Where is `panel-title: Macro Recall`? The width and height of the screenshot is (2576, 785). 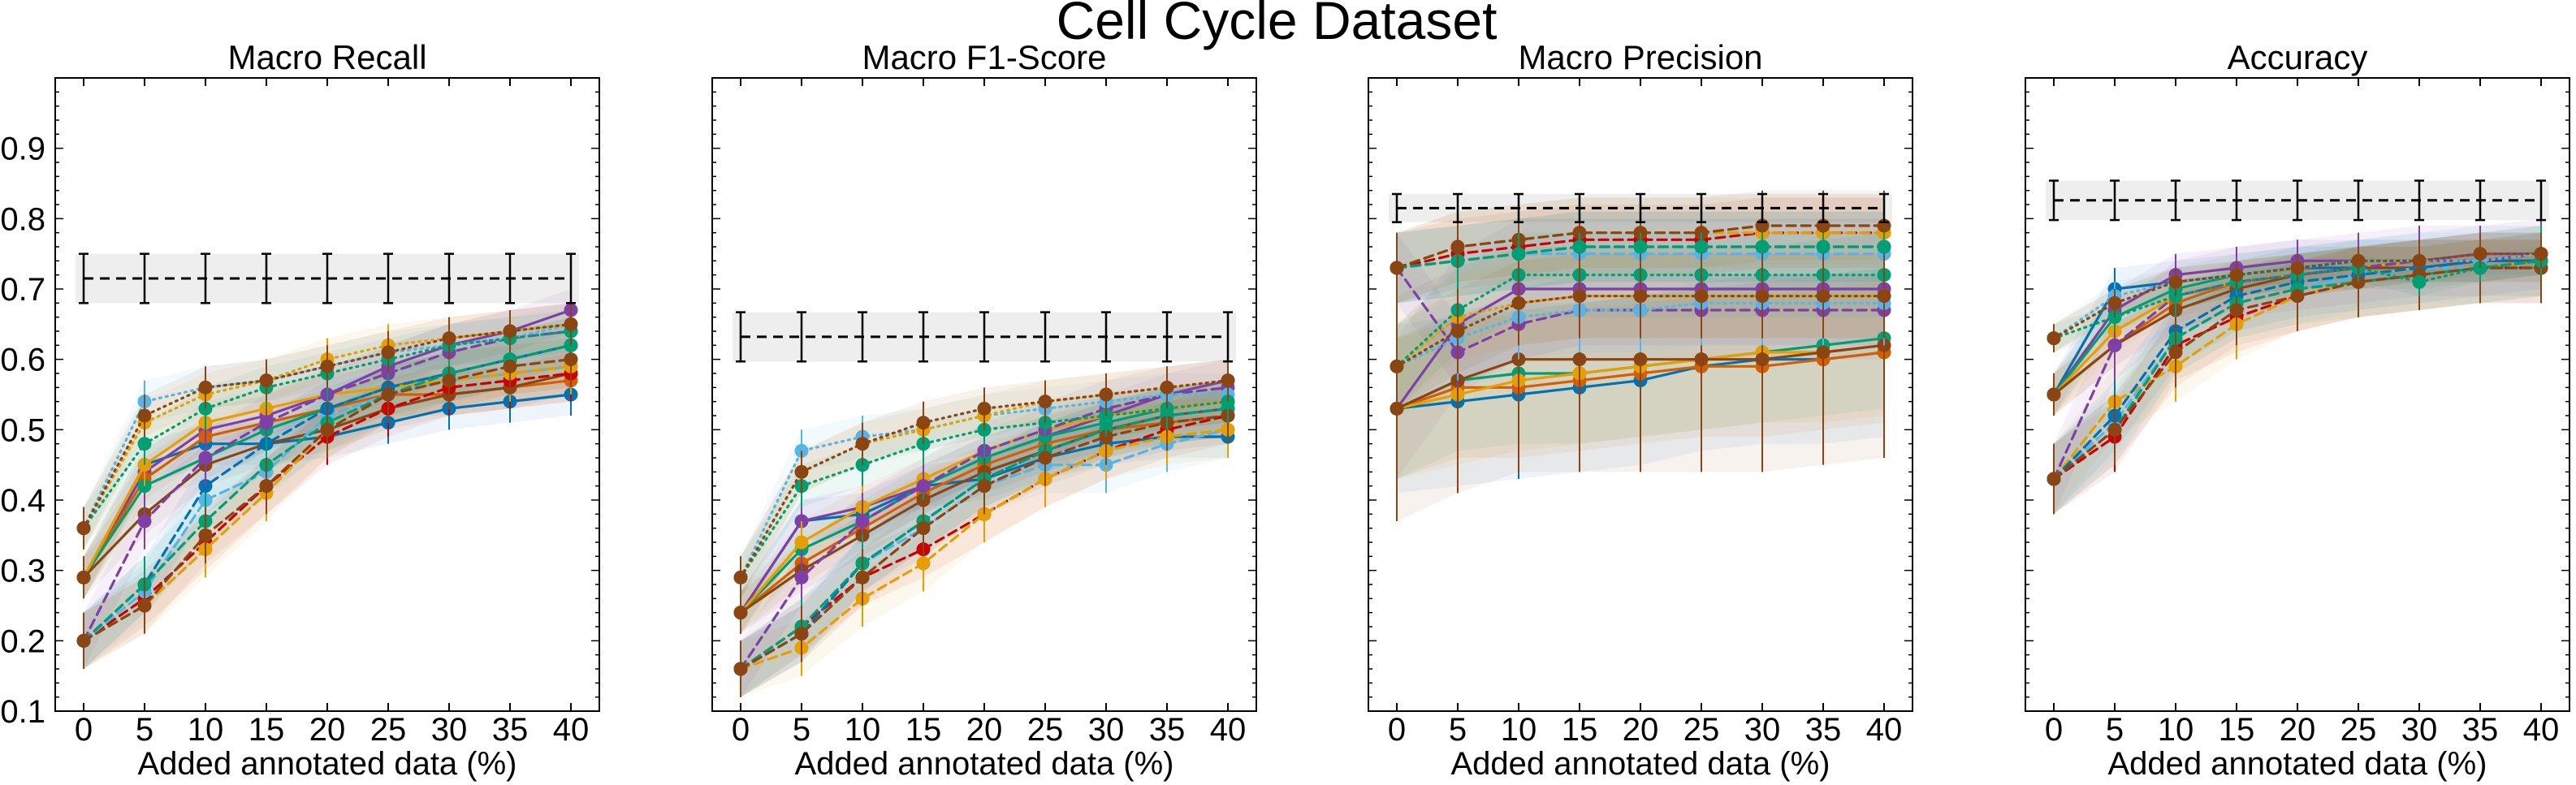
panel-title: Macro Recall is located at coordinates (327, 57).